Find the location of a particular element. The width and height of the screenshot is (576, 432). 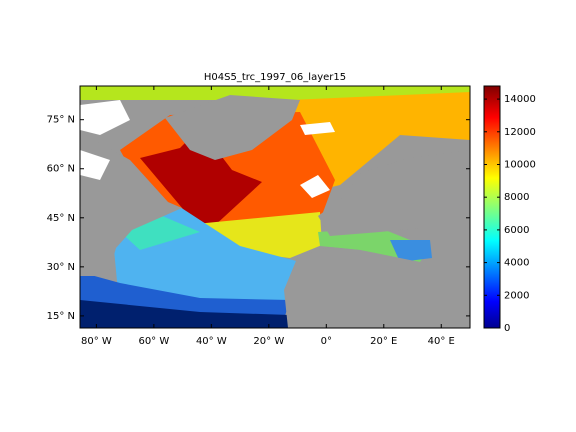

y-tick-label: 45° N is located at coordinates (61, 218).